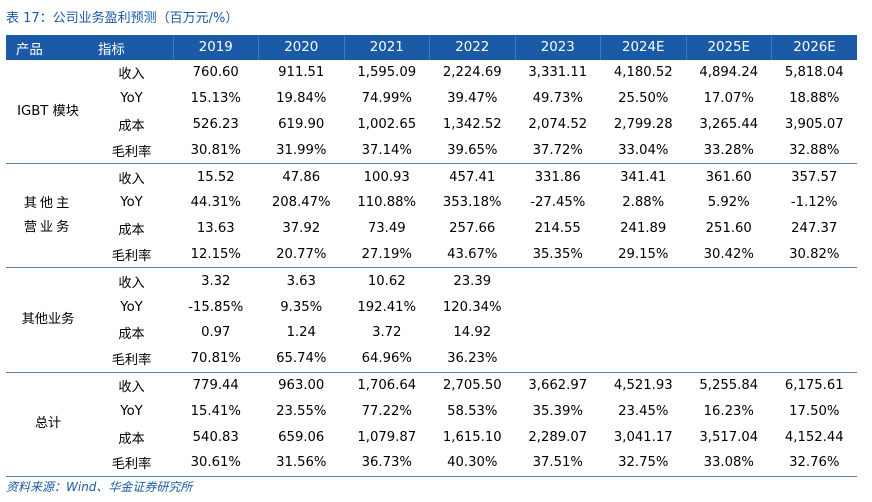 The width and height of the screenshot is (872, 502). I want to click on value-cell: 32.76%, so click(814, 463).